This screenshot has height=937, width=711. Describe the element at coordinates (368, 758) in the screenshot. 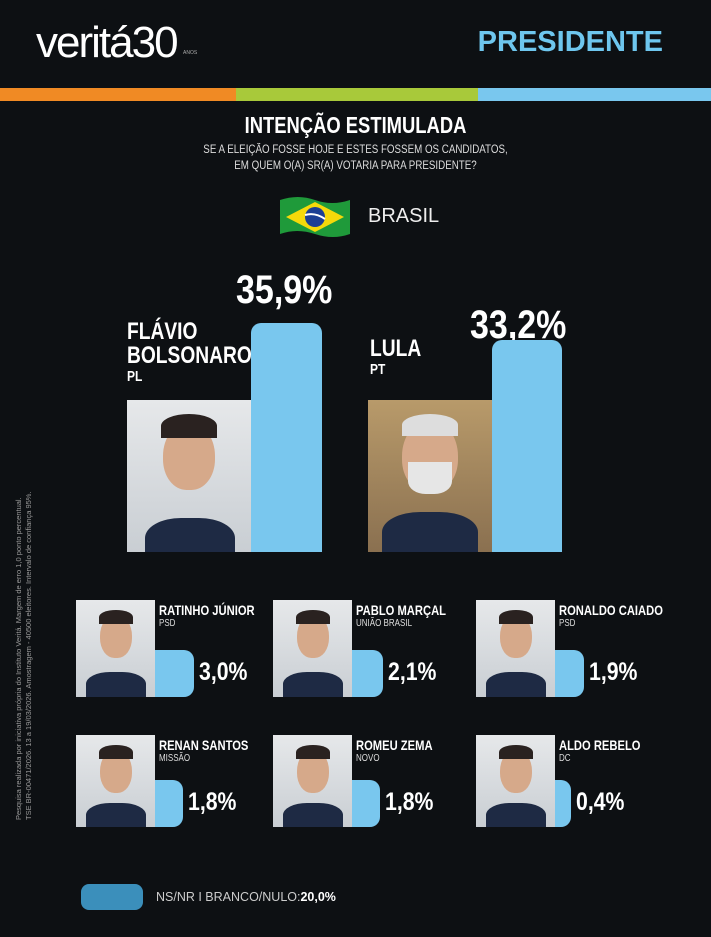

I see `candidate-party: NOVO` at that location.